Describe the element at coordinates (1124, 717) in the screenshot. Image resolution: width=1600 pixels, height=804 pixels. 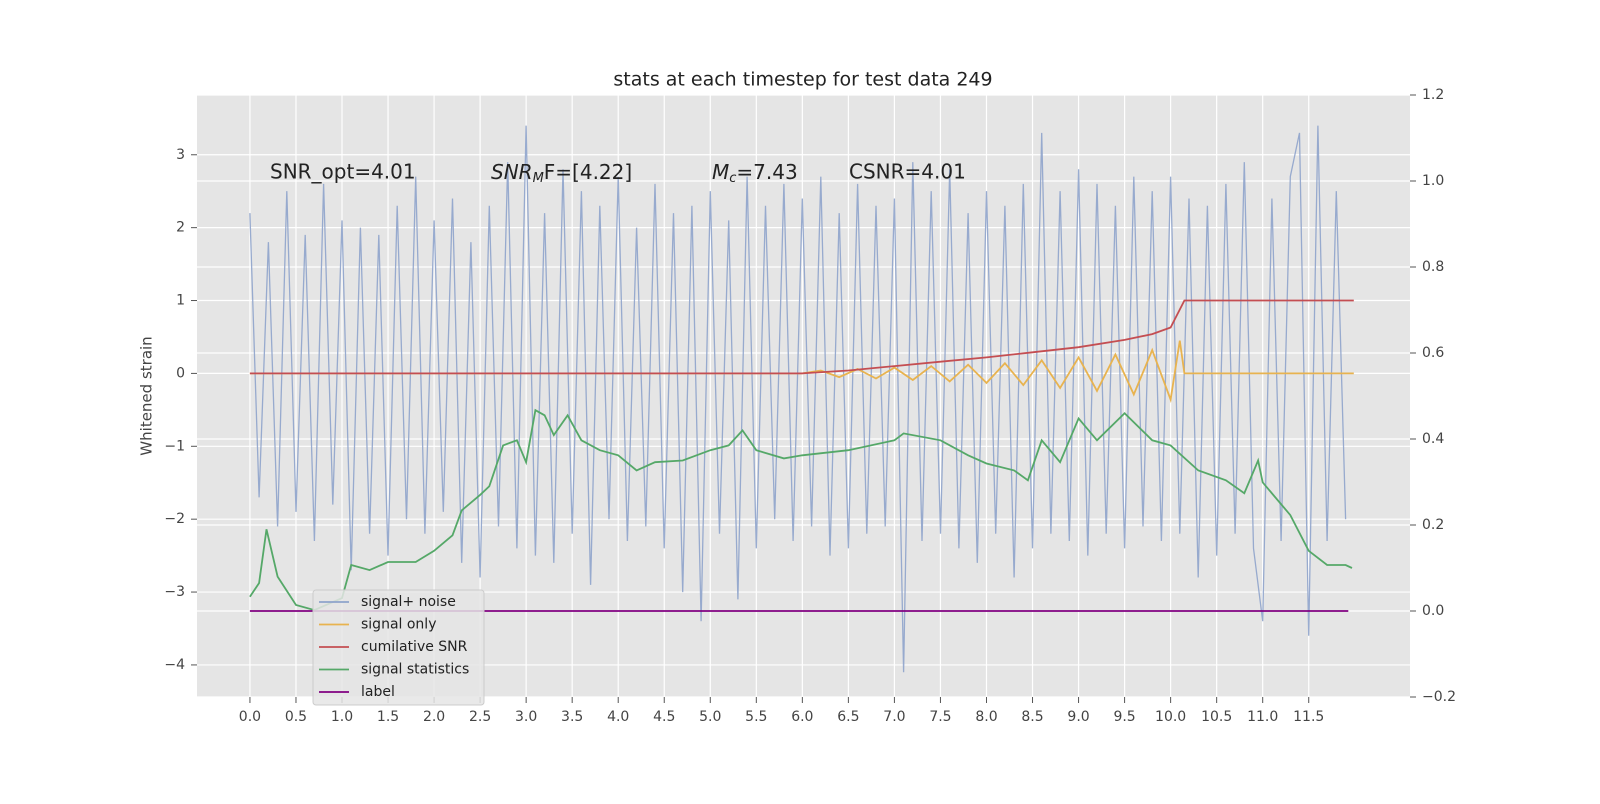
I see `x-tick-label: 9.5` at that location.